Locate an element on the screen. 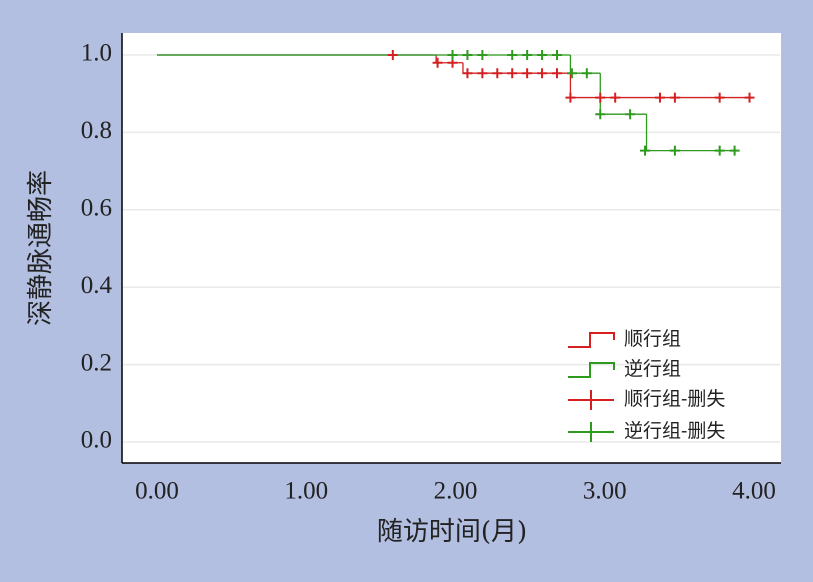  y-tick-label: 1.0 is located at coordinates (96, 53).